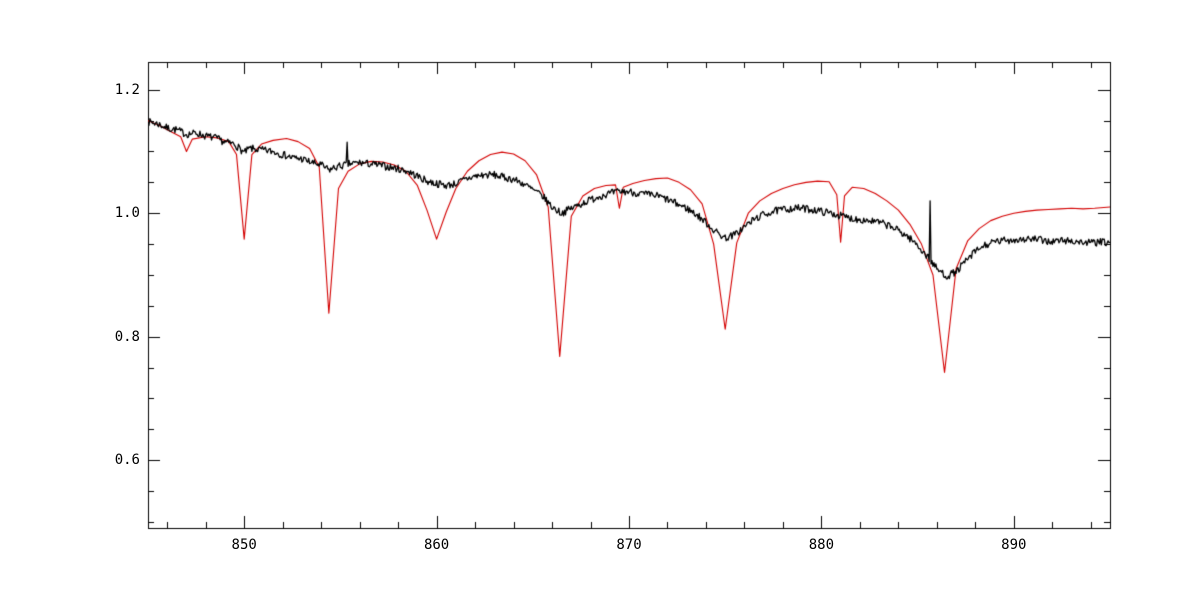 The height and width of the screenshot is (600, 1200). Describe the element at coordinates (127, 89) in the screenshot. I see `y-tick-label: 1.2` at that location.